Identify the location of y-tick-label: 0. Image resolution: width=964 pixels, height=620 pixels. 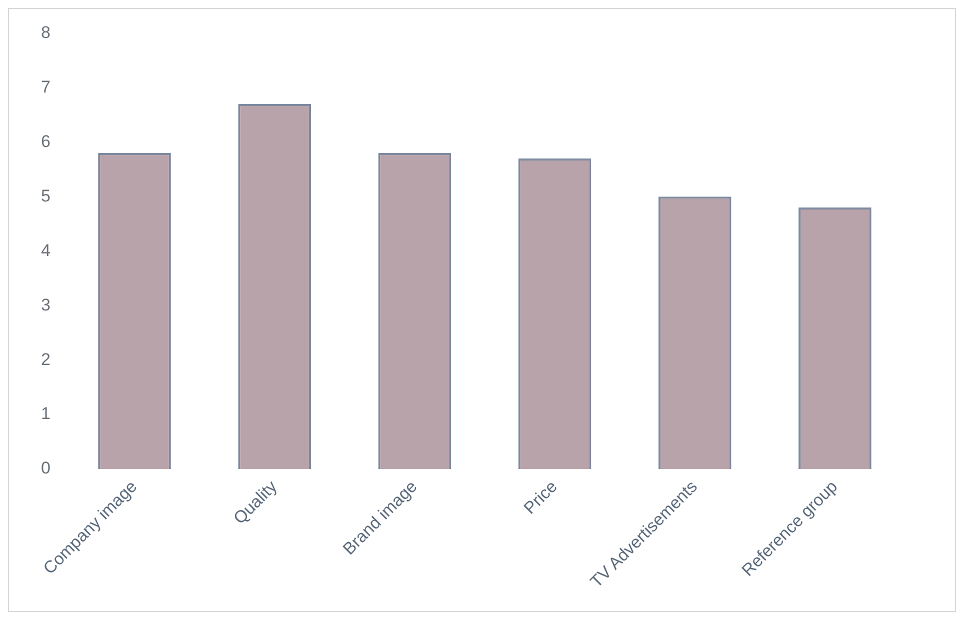
(45, 468).